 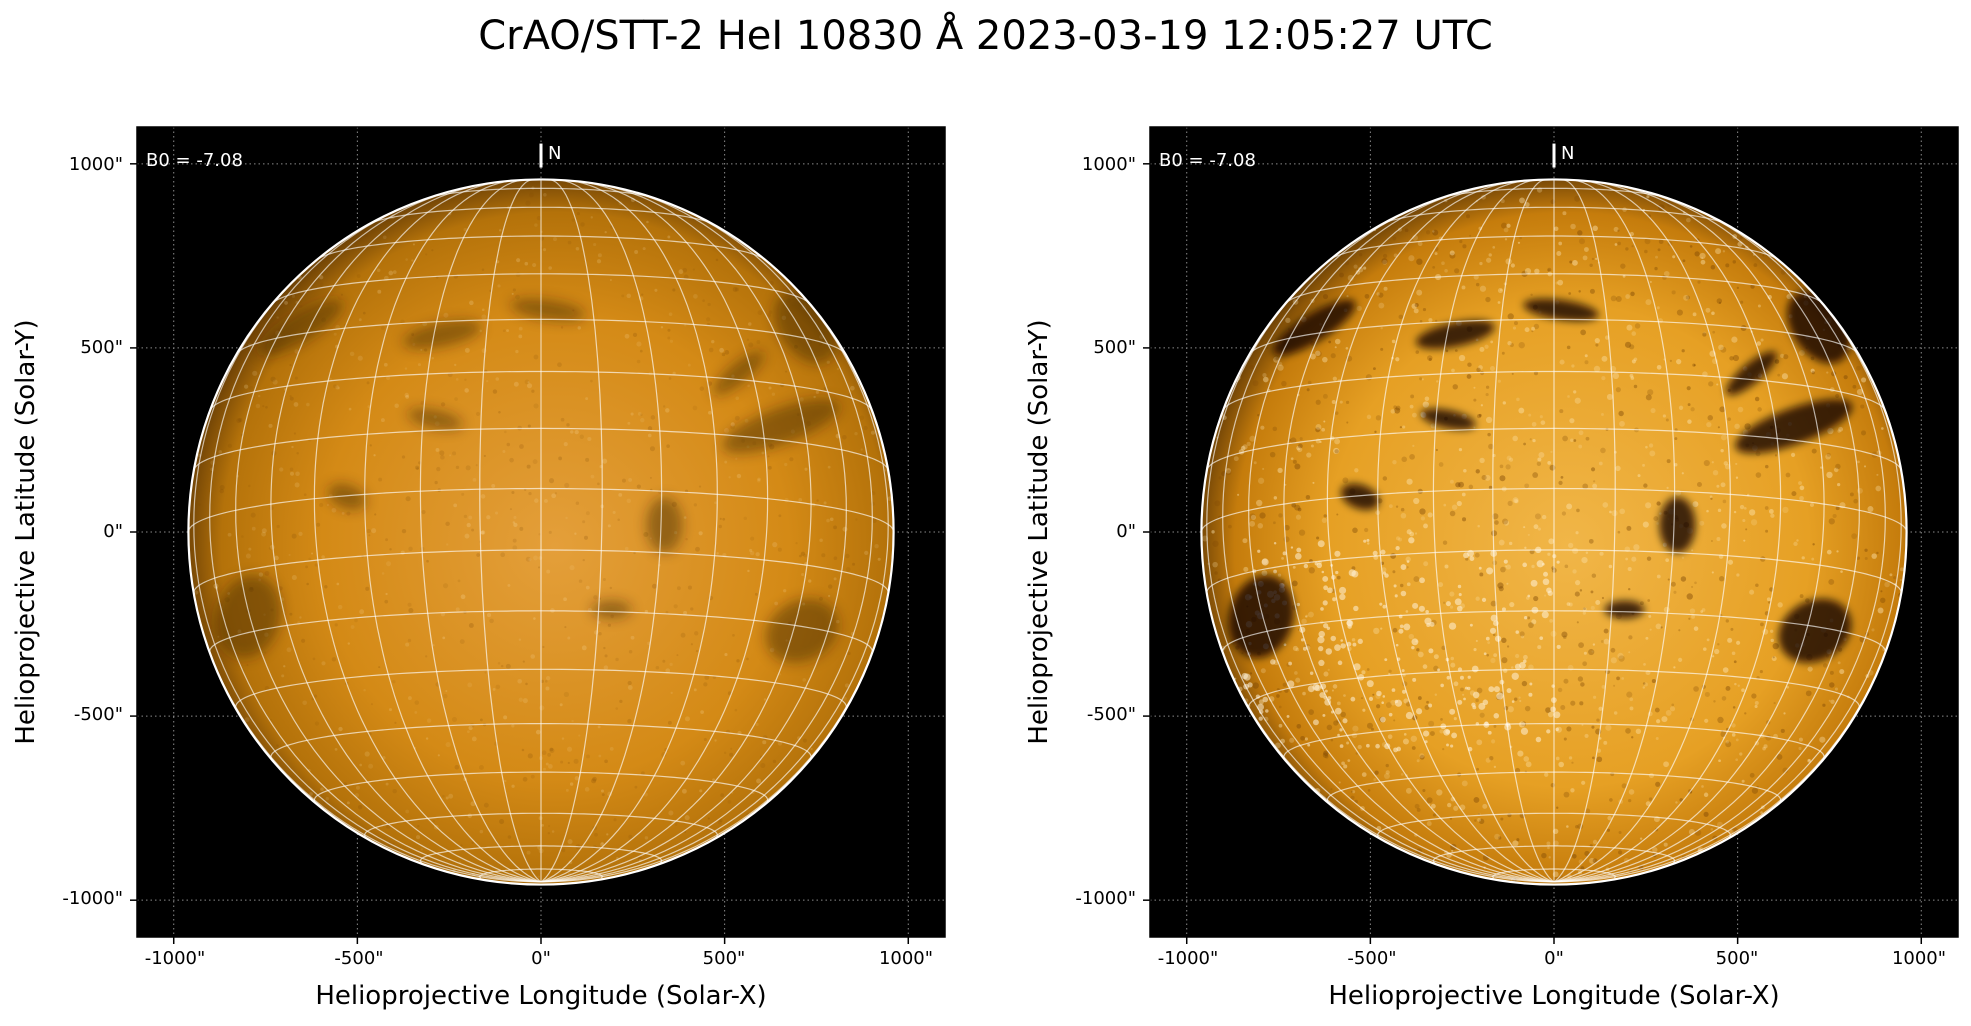 I want to click on filament, so click(x=1314, y=327).